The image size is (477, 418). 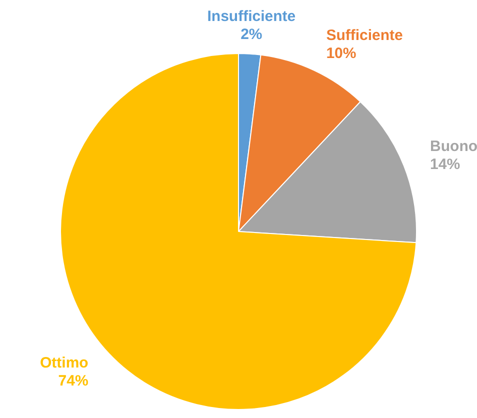 I want to click on slice-label: Buono, so click(x=453, y=146).